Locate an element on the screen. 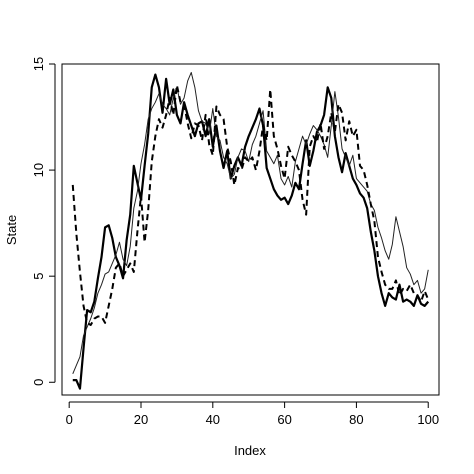  x-tick-label: 40 is located at coordinates (213, 419).